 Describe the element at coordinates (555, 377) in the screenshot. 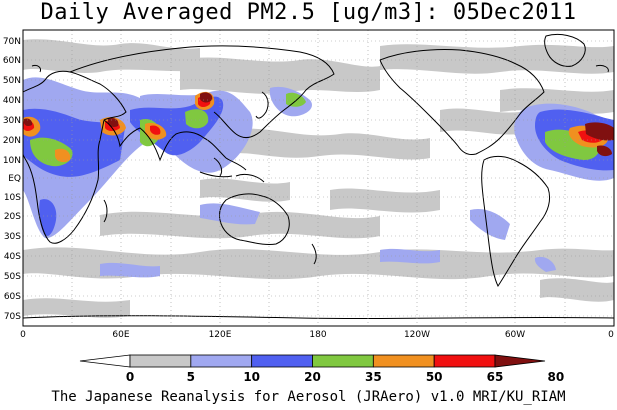

I see `colorbar-label: 80` at that location.